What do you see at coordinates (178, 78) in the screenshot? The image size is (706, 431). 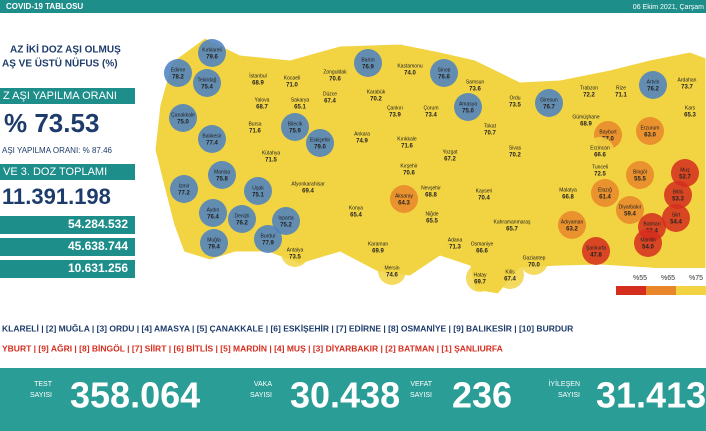 I see `province-value: 78.2` at bounding box center [178, 78].